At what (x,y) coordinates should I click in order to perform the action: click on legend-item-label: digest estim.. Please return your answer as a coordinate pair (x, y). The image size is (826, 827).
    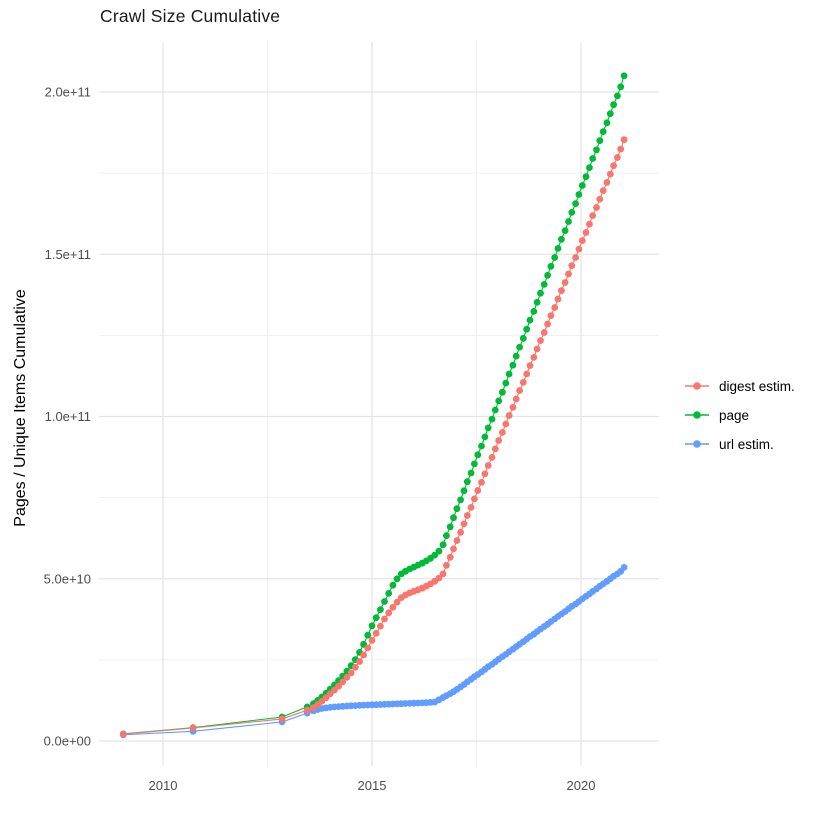
    Looking at the image, I should click on (757, 386).